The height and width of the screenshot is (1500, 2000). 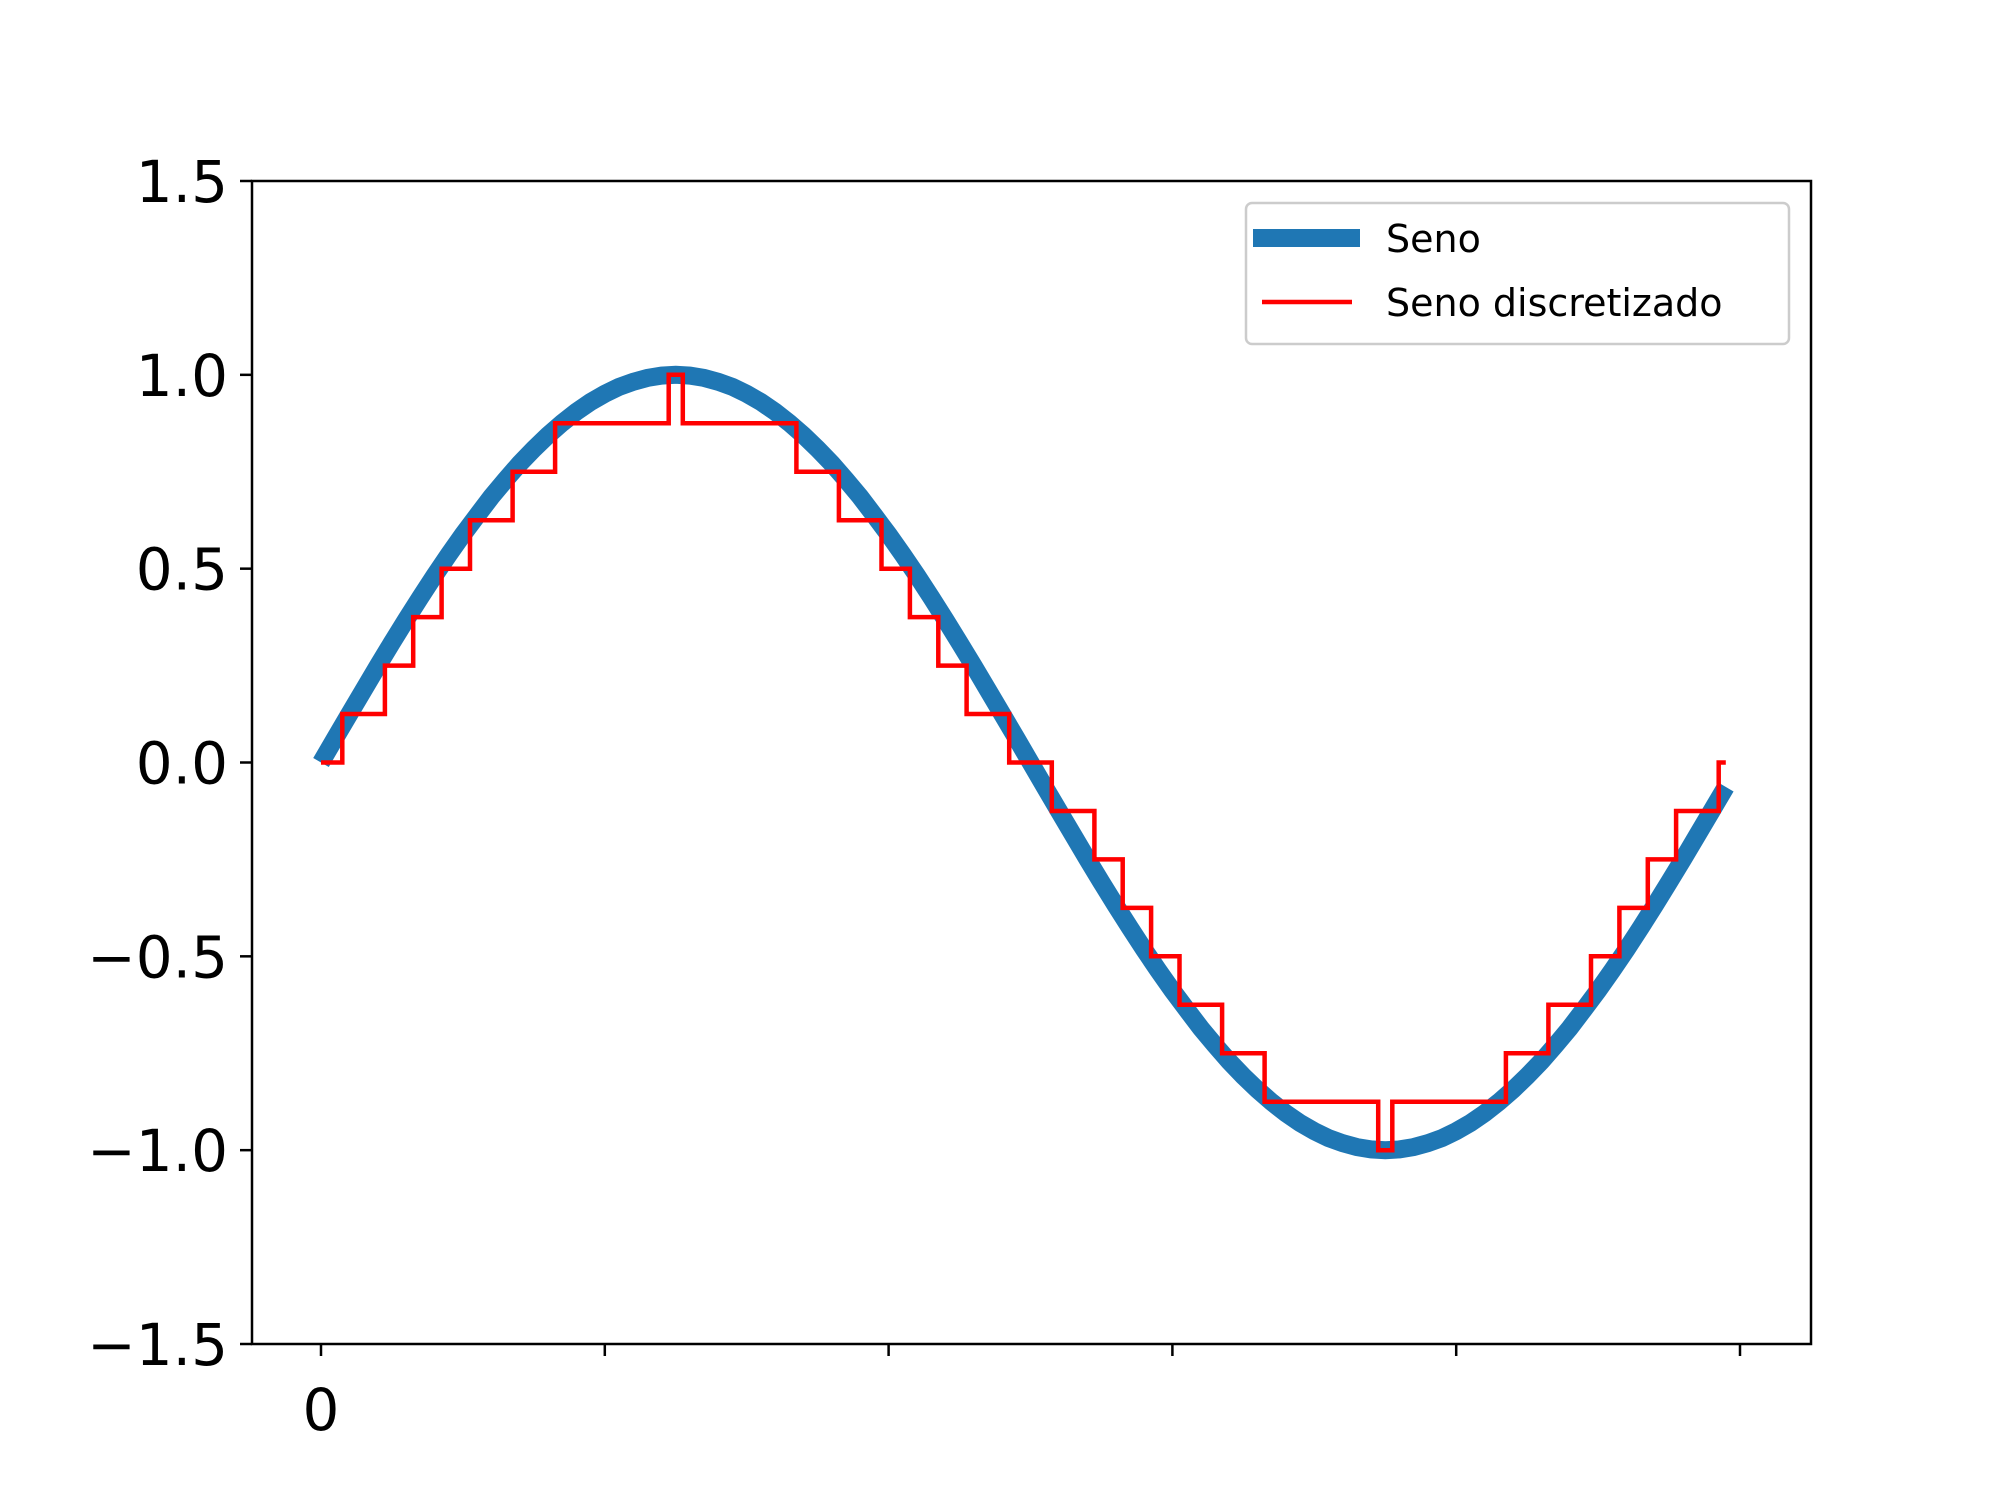 I want to click on y-tick-label: 1.0, so click(x=182, y=376).